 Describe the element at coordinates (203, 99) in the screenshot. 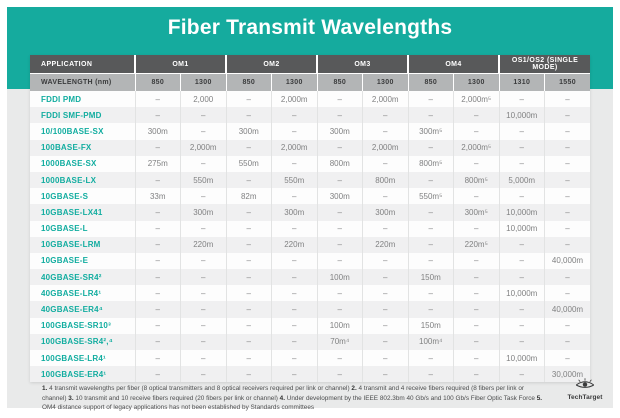

I see `distance-cell: 2,000` at that location.